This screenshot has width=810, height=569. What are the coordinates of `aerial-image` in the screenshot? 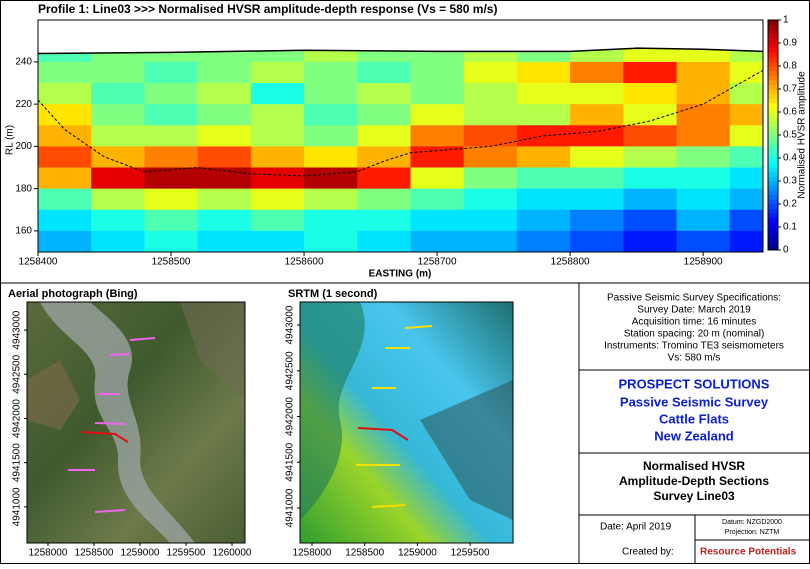 It's located at (136, 422).